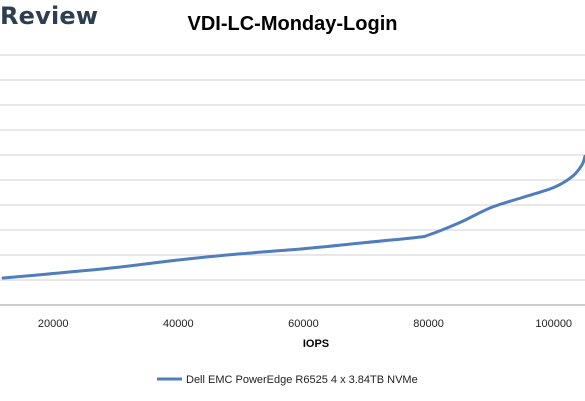  What do you see at coordinates (316, 344) in the screenshot?
I see `x-axis-label: IOPS` at bounding box center [316, 344].